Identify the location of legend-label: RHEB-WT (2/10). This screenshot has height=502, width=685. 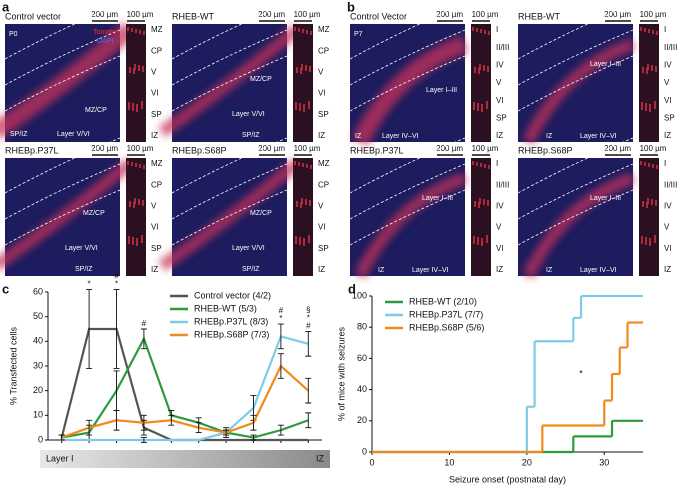
(443, 301).